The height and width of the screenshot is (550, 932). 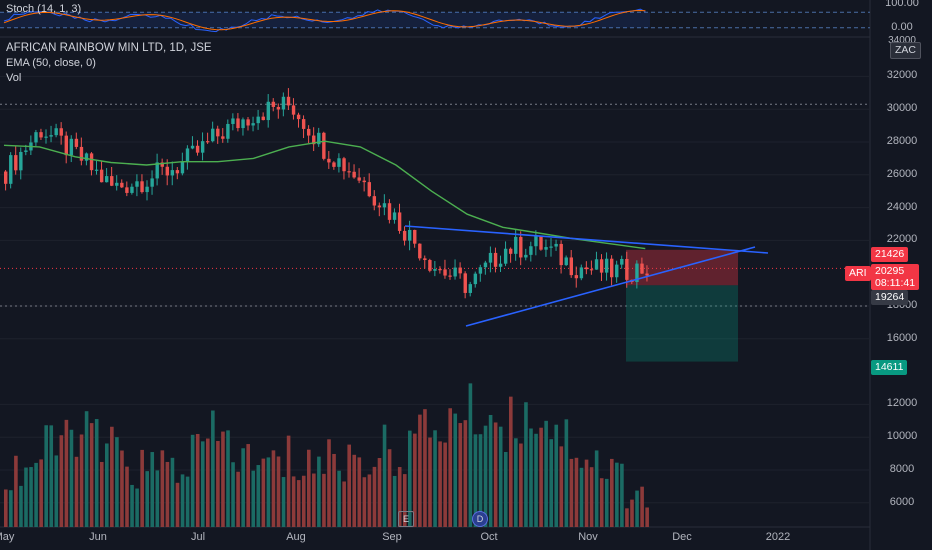 I want to click on time-tick-label: Jul, so click(x=198, y=537).